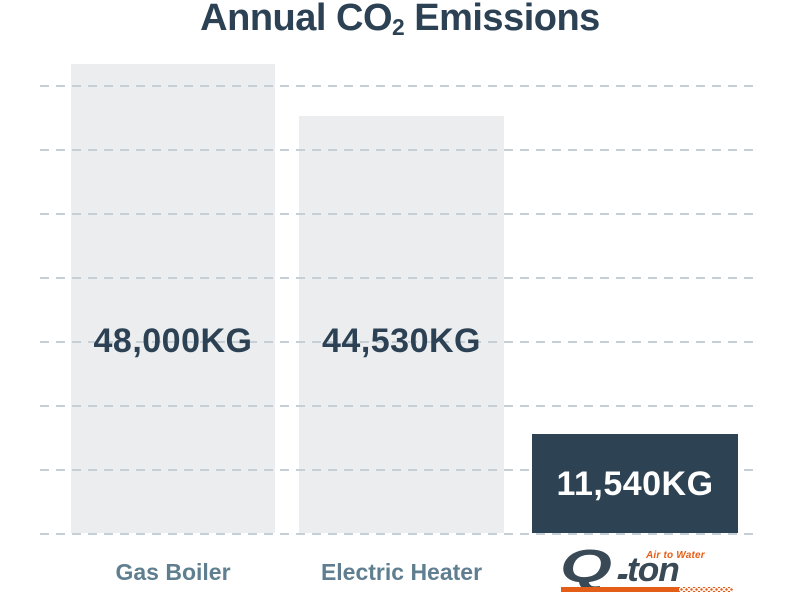 The height and width of the screenshot is (600, 800). I want to click on bar-value-gas-boiler: 48,000KG, so click(173, 341).